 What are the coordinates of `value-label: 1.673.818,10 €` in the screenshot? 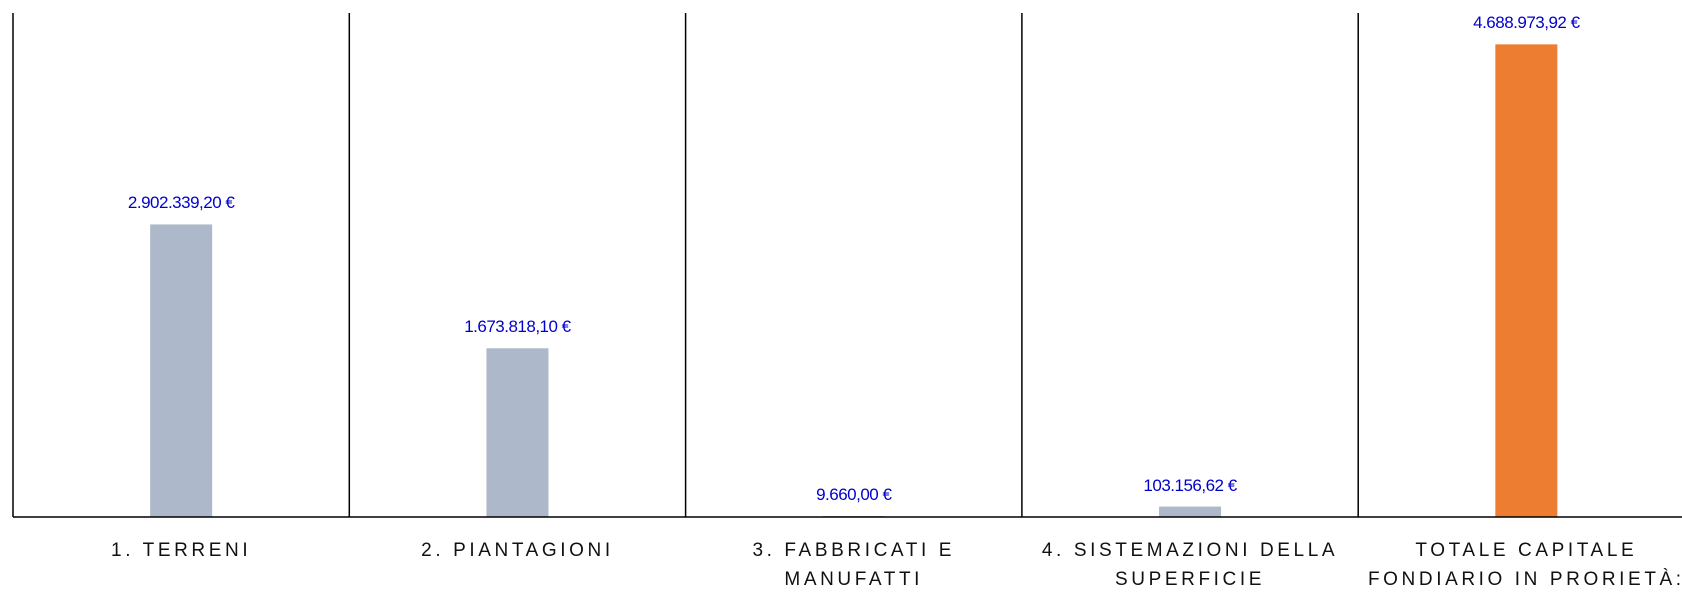 It's located at (517, 327).